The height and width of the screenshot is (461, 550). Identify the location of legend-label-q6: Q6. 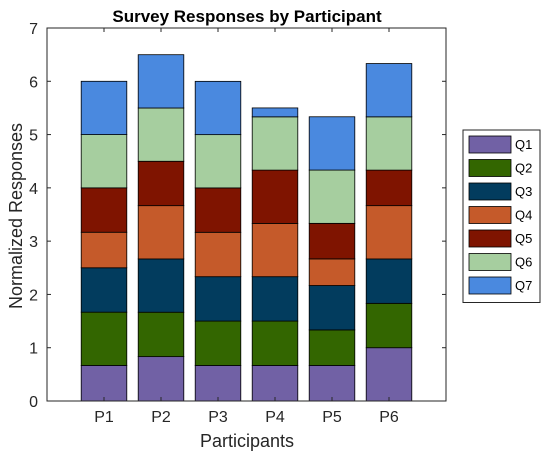
(523, 262).